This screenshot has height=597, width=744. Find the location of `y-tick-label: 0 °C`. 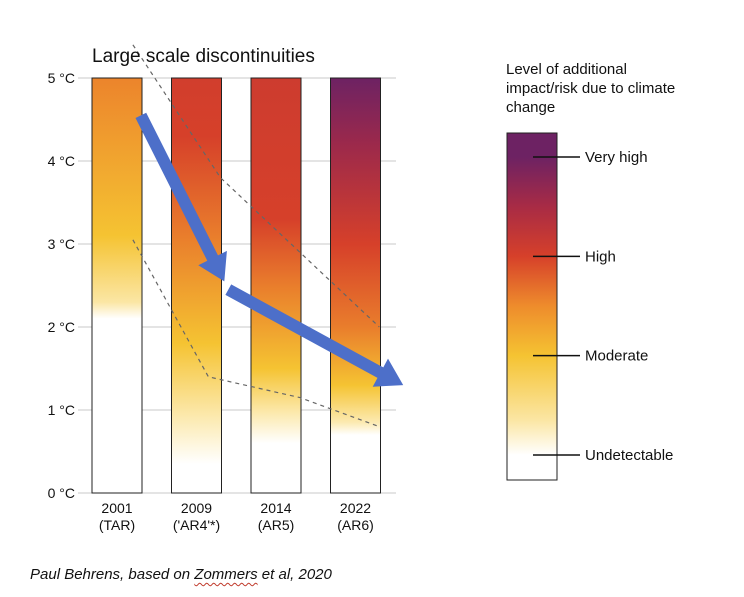

y-tick-label: 0 °C is located at coordinates (61, 493).